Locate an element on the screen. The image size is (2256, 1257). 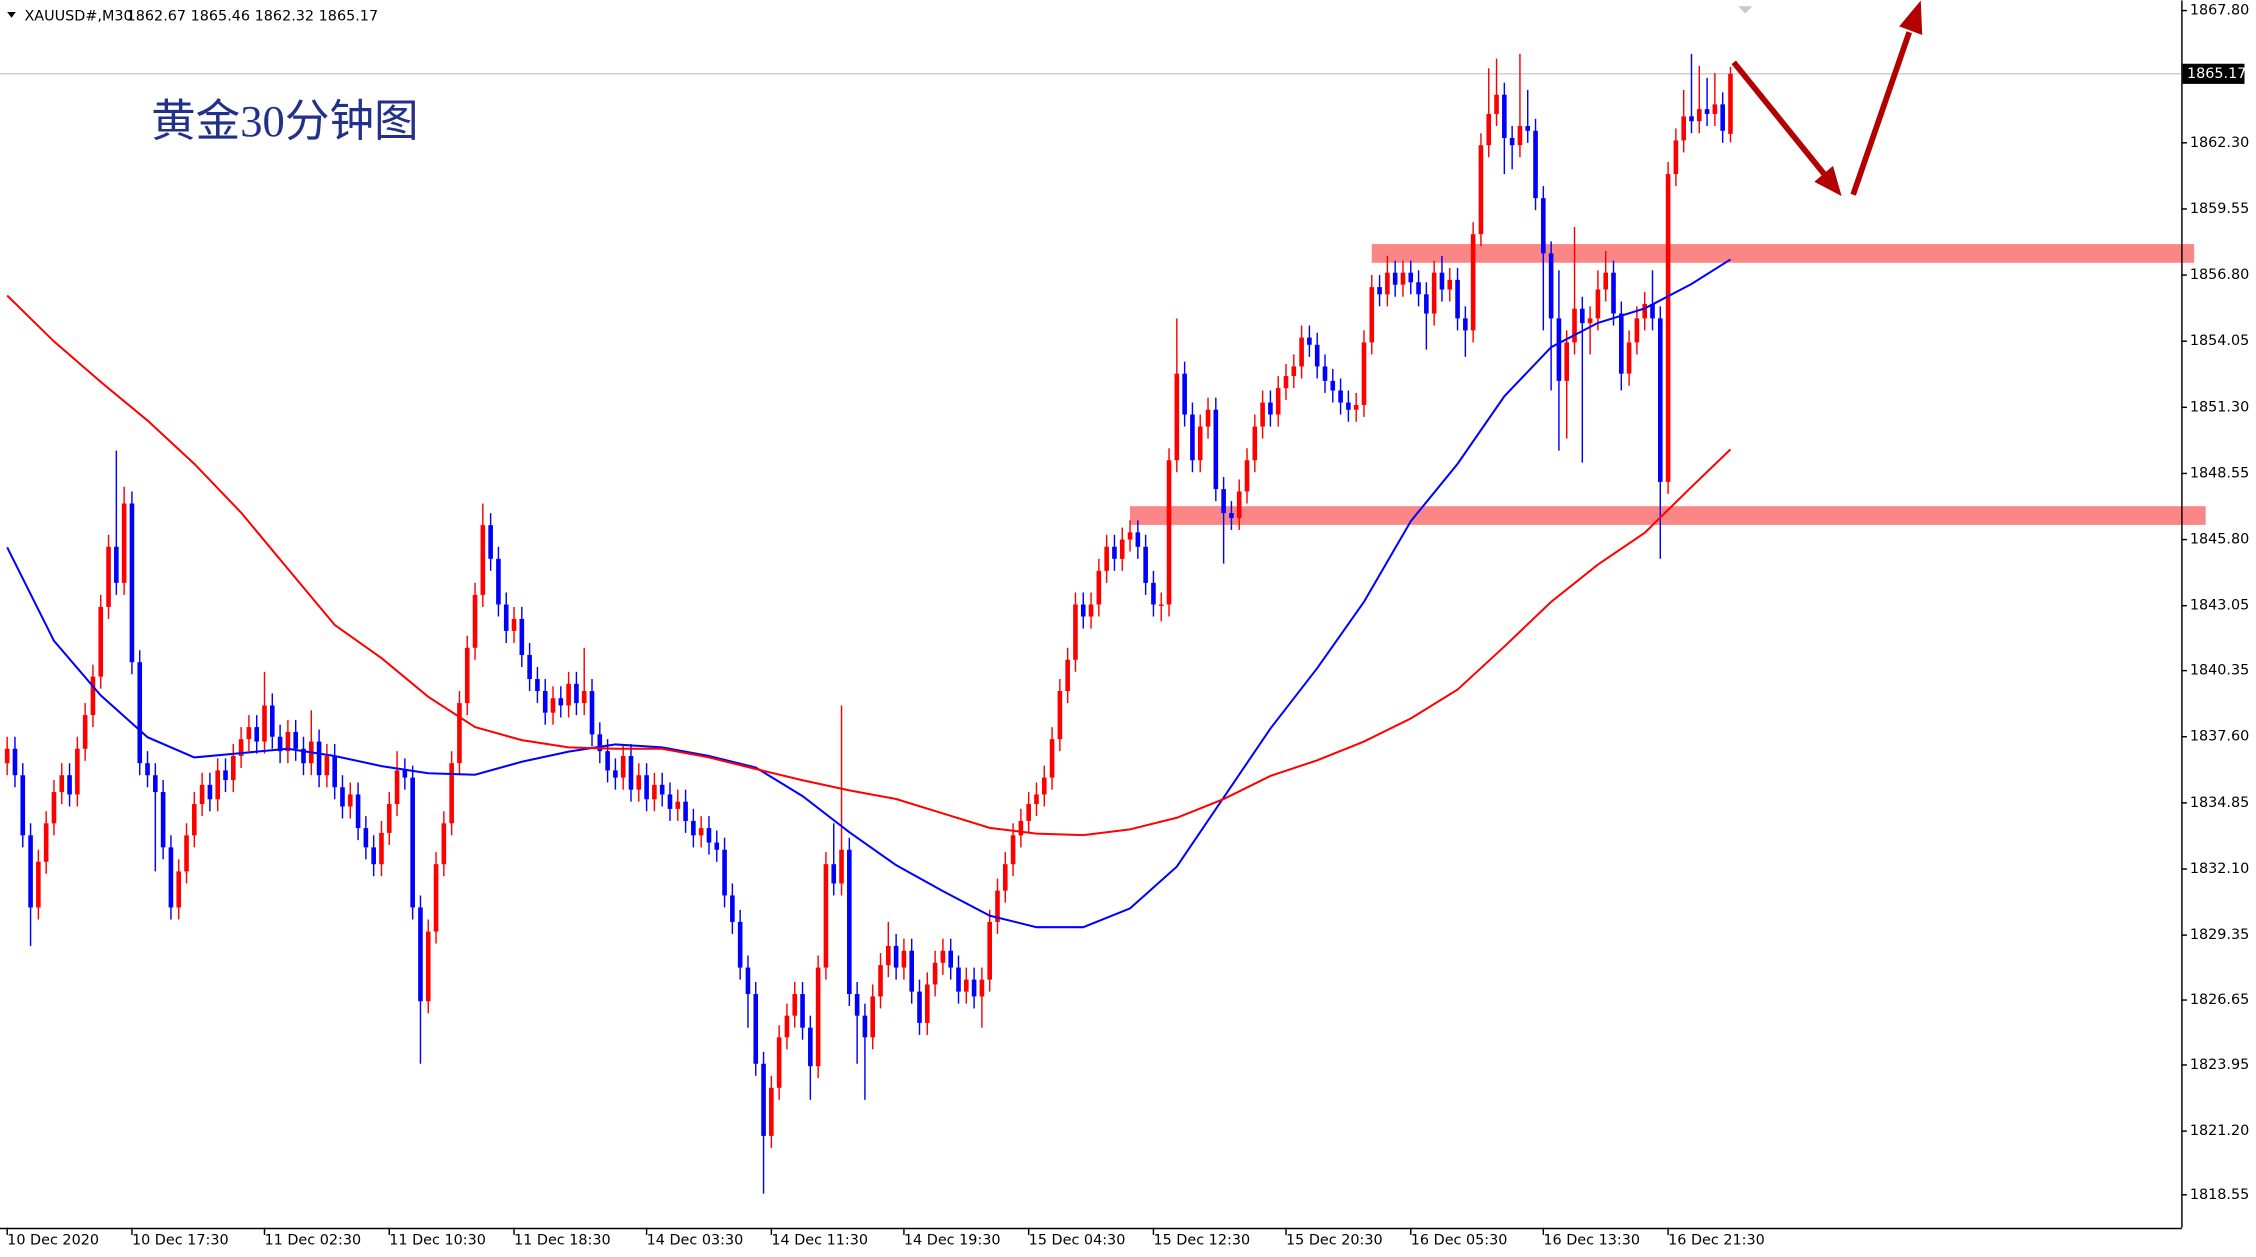
y-tick-label: 1845.80 is located at coordinates (2219, 540).